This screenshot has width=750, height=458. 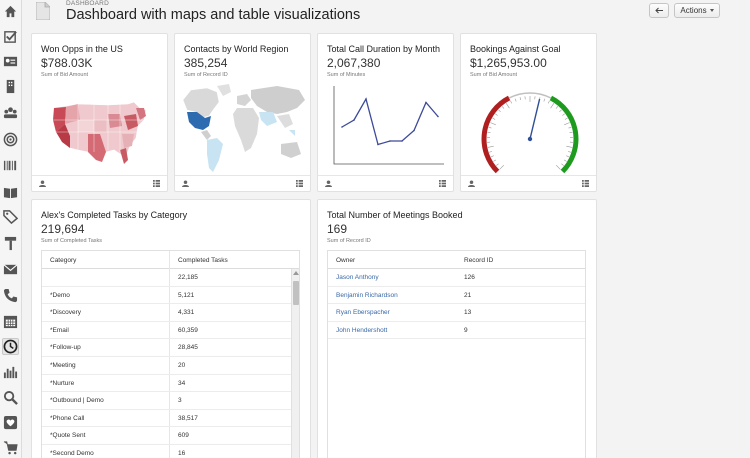 I want to click on magnifier-icon, so click(x=10, y=397).